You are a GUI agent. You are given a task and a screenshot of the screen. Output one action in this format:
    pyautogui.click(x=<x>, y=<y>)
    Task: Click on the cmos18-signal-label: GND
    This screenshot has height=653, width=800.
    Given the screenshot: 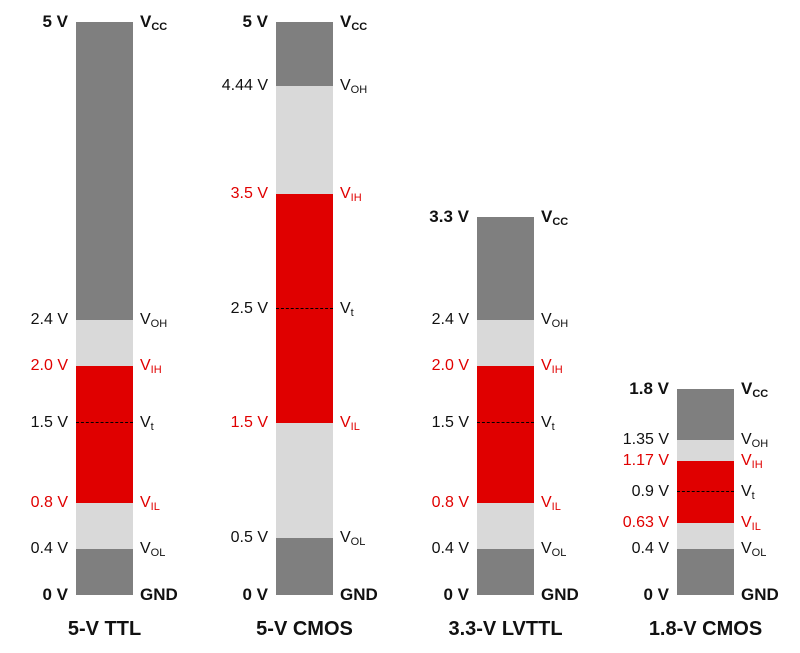 What is the action you would take?
    pyautogui.click(x=760, y=595)
    